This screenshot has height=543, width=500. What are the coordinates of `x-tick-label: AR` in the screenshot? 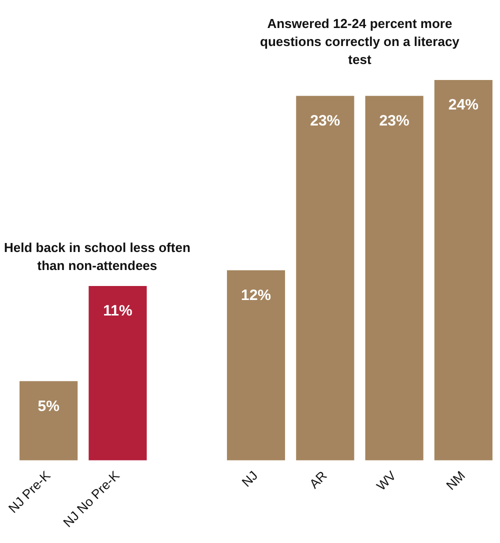 It's located at (318, 480).